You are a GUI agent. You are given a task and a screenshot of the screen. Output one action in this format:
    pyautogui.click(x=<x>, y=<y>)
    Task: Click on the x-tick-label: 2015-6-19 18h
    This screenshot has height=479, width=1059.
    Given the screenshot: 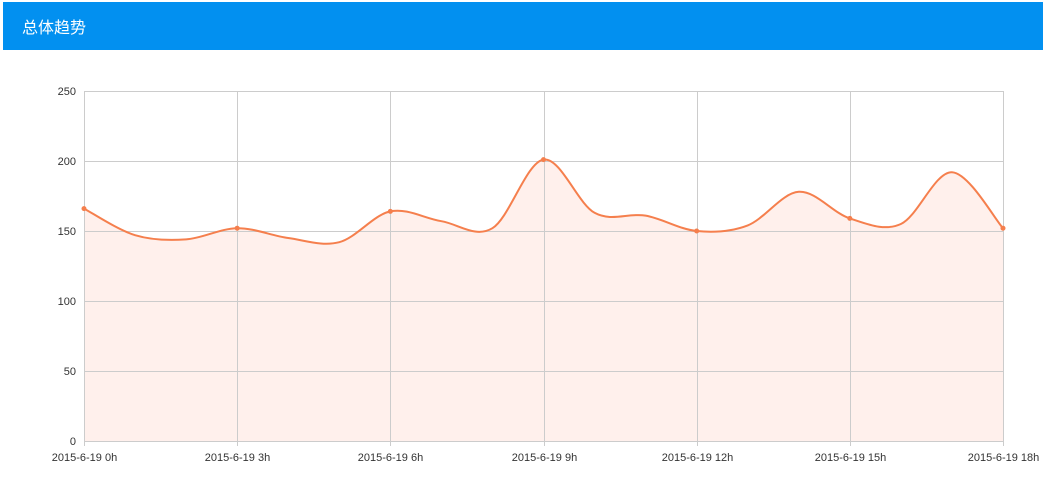 What is the action you would take?
    pyautogui.click(x=1004, y=458)
    